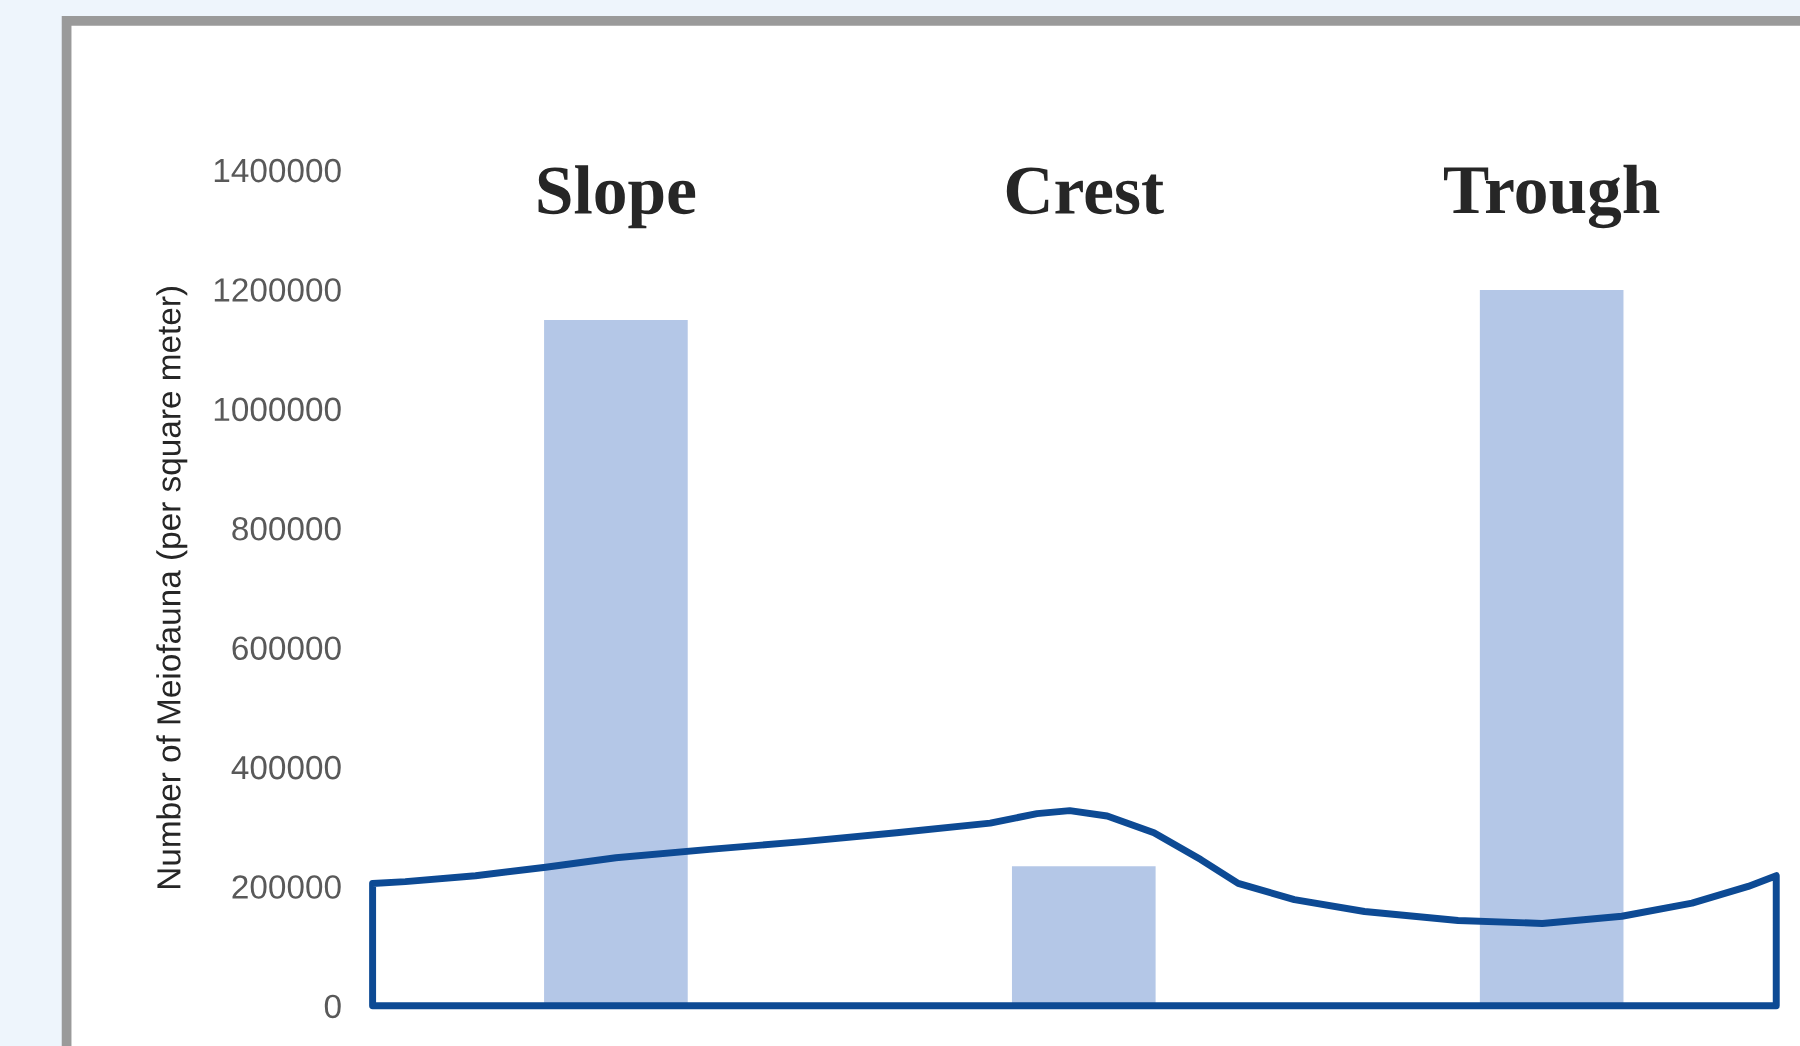  Describe the element at coordinates (617, 197) in the screenshot. I see `x-tick-label: Slope` at that location.